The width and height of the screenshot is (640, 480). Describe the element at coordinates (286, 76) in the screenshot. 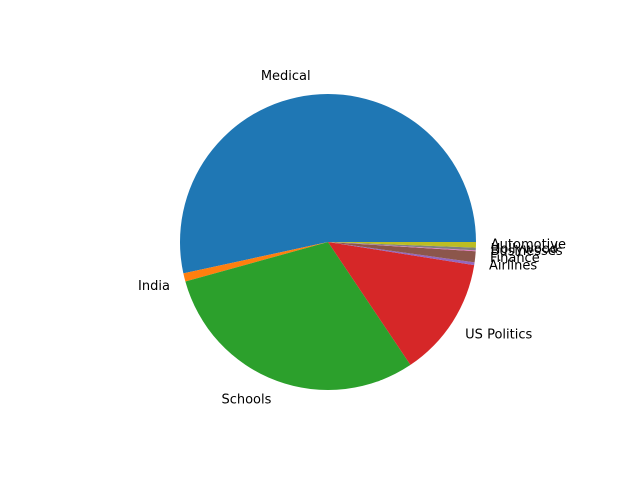

I see `pie-label-medical: Medical` at that location.